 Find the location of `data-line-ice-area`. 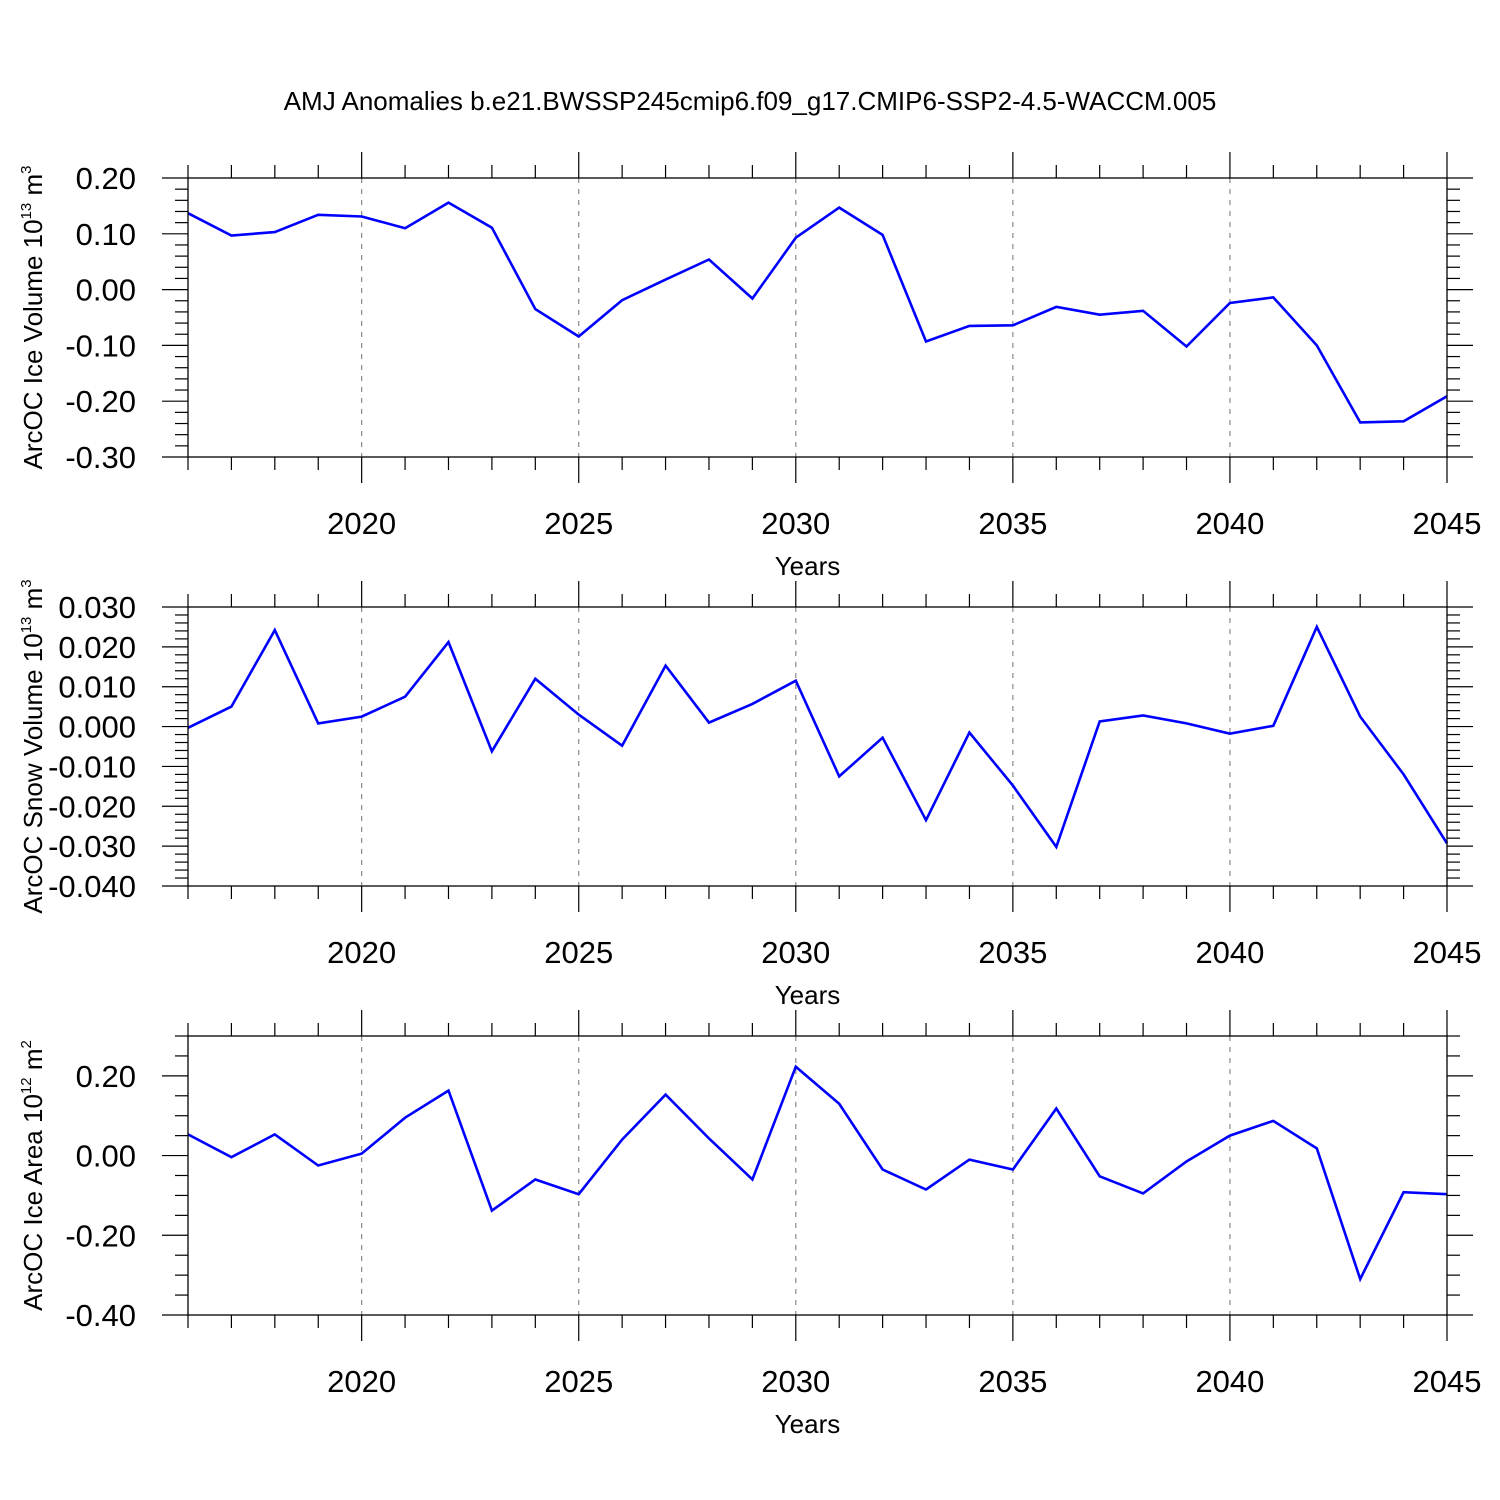

data-line-ice-area is located at coordinates (817, 1173).